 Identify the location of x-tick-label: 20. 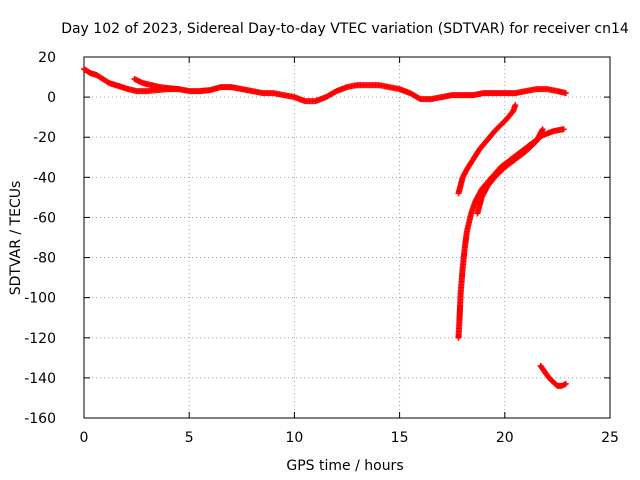
(505, 438).